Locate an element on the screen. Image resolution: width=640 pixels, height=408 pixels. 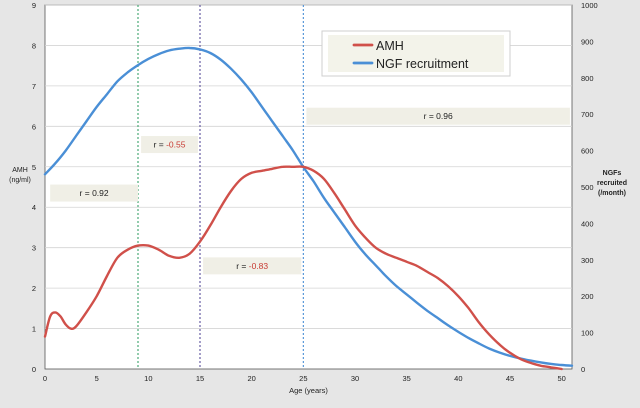
correlation-value: -0.55 is located at coordinates (176, 145).